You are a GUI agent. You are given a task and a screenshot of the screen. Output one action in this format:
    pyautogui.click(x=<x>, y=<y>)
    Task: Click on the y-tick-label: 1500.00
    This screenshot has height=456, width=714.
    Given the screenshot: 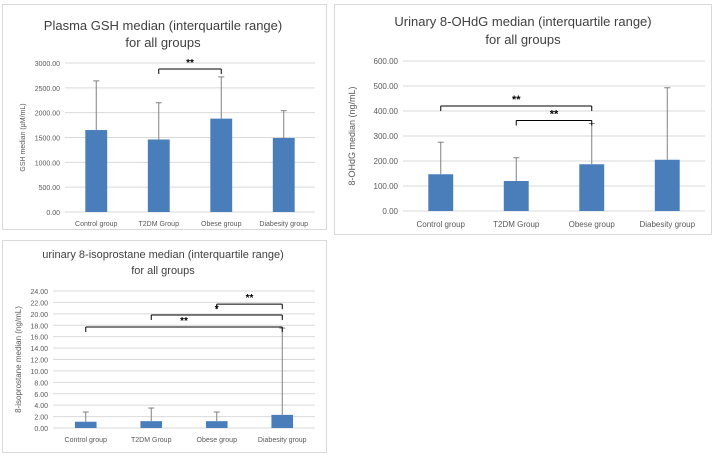 What is the action you would take?
    pyautogui.click(x=47, y=139)
    